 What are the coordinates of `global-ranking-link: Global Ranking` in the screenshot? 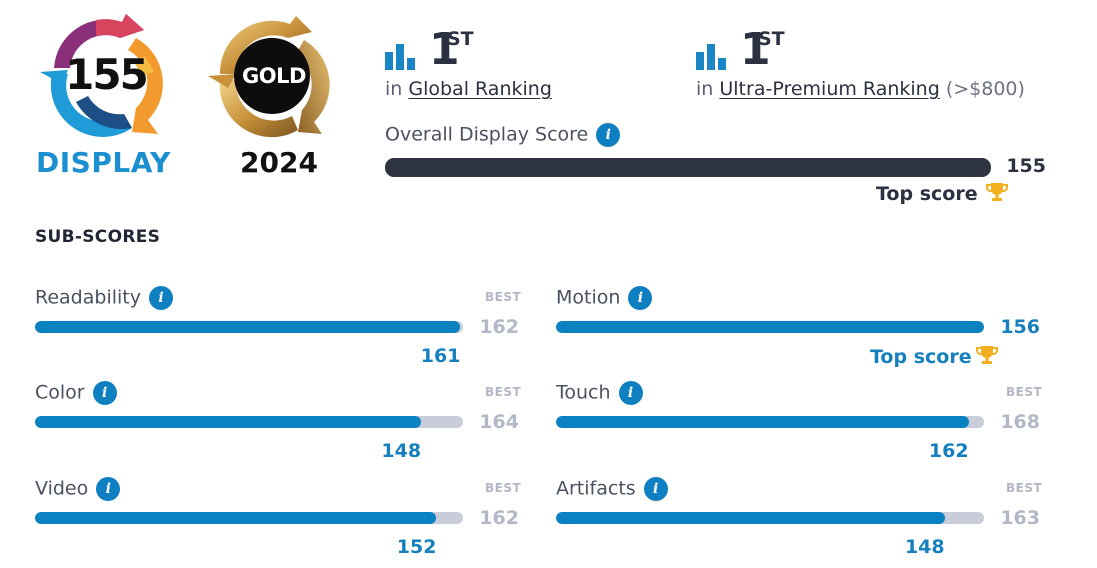 It's located at (480, 89).